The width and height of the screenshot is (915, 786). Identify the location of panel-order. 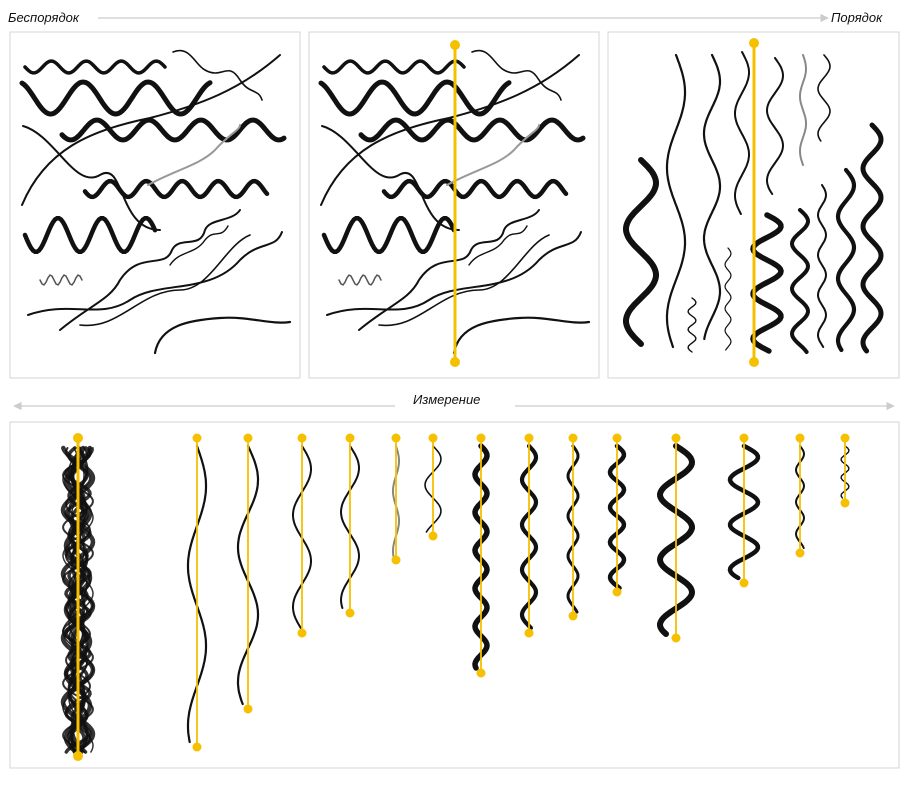
(753, 205).